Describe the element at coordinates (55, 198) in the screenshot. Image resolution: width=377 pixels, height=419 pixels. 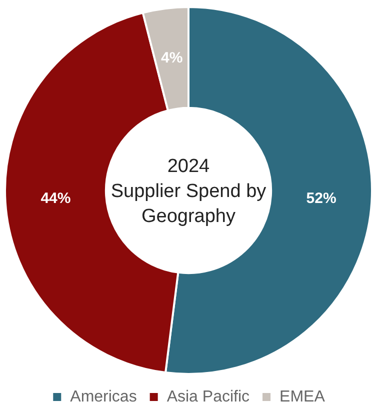
I see `data-label: 44%` at that location.